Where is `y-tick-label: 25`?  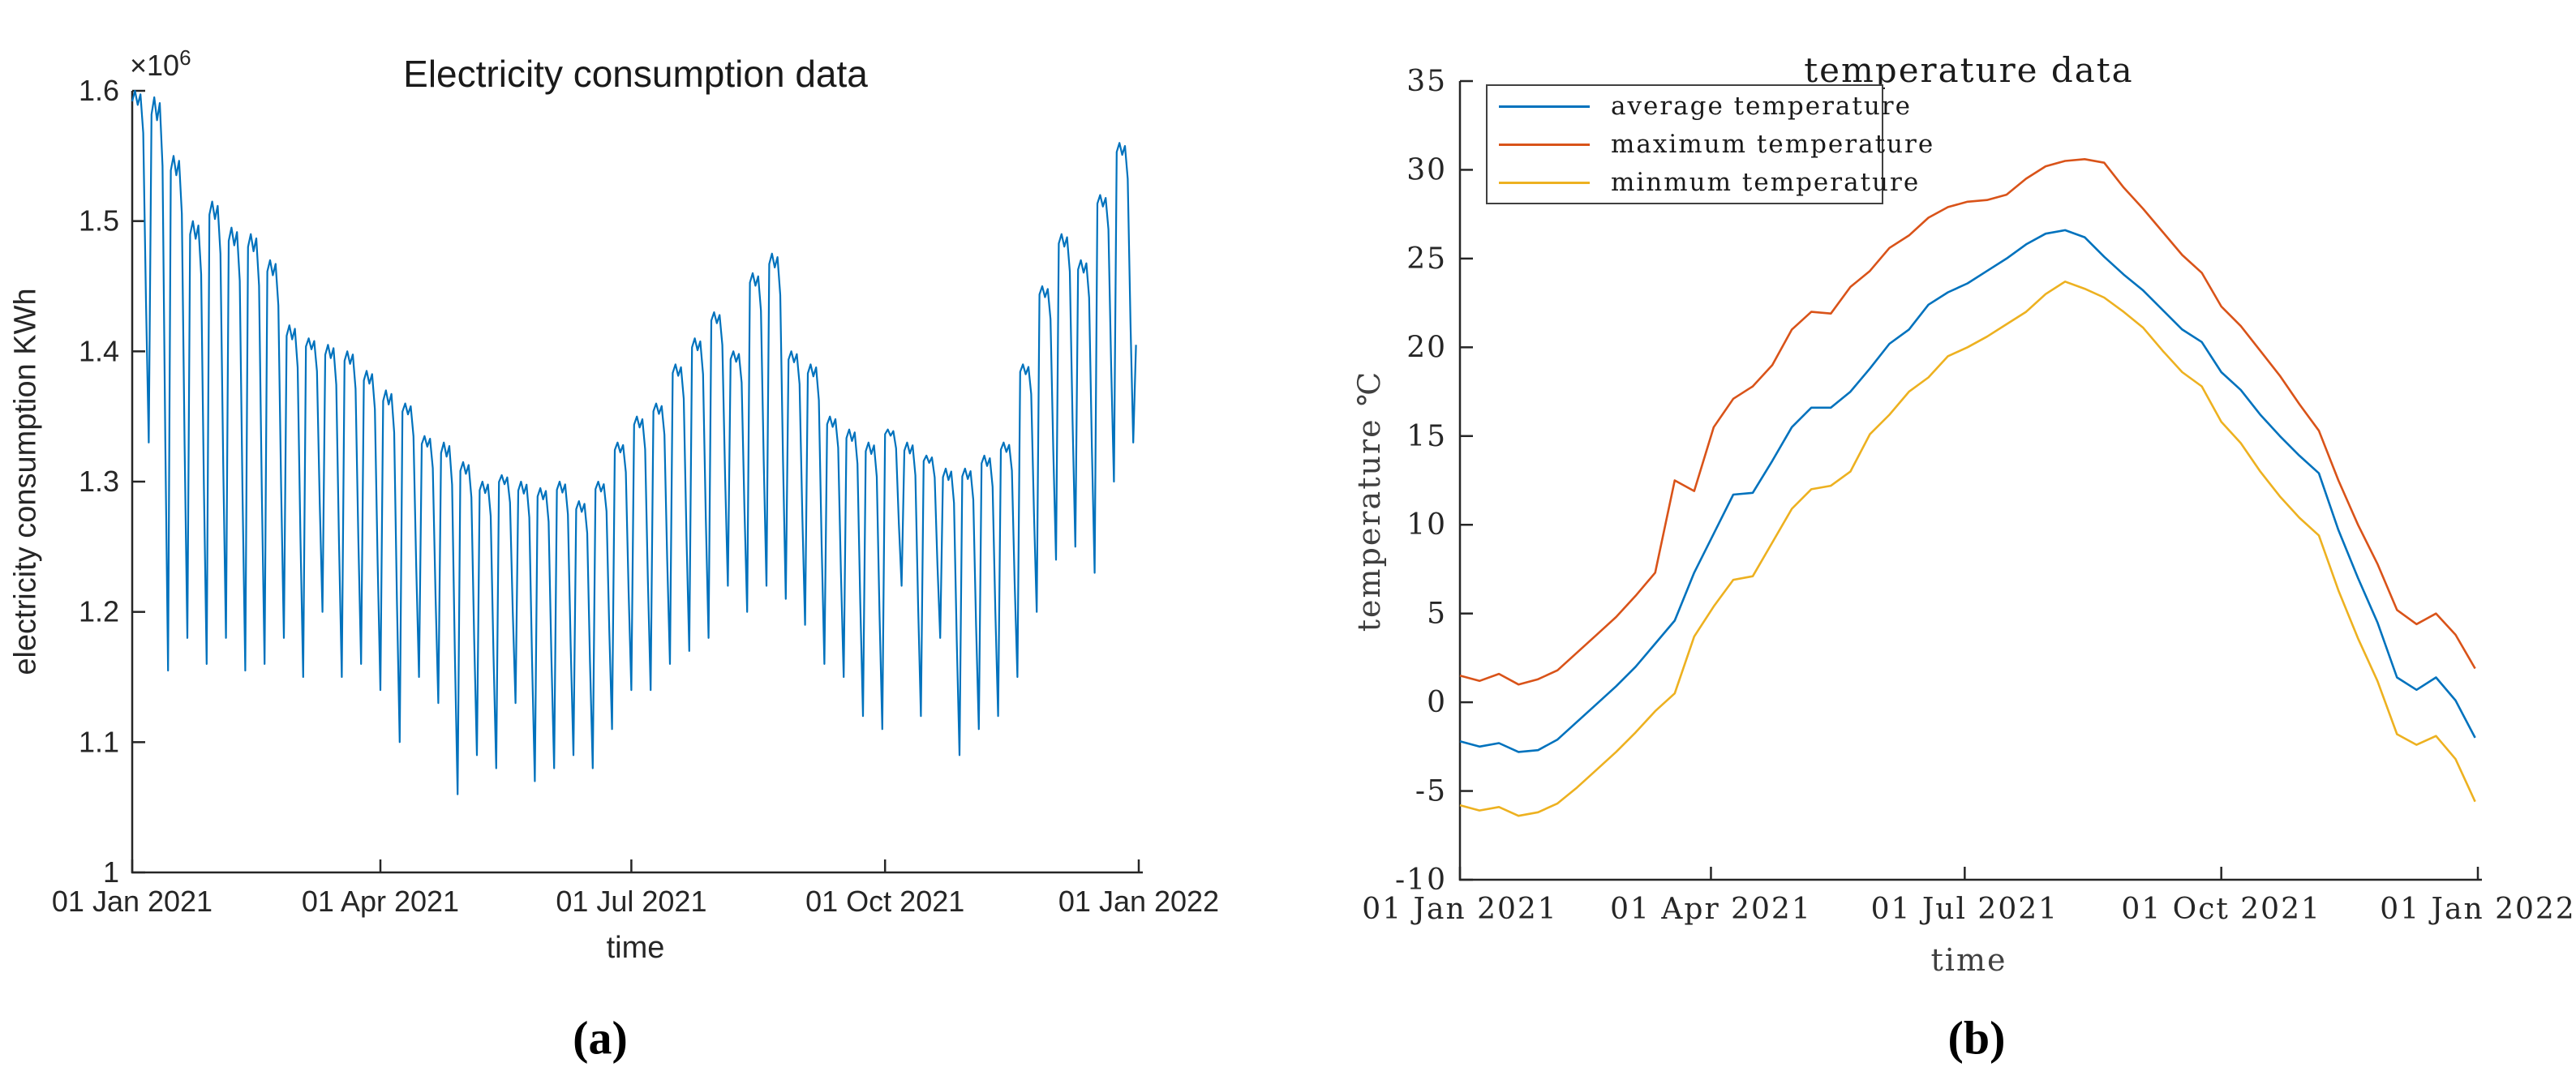
y-tick-label: 25 is located at coordinates (1426, 259).